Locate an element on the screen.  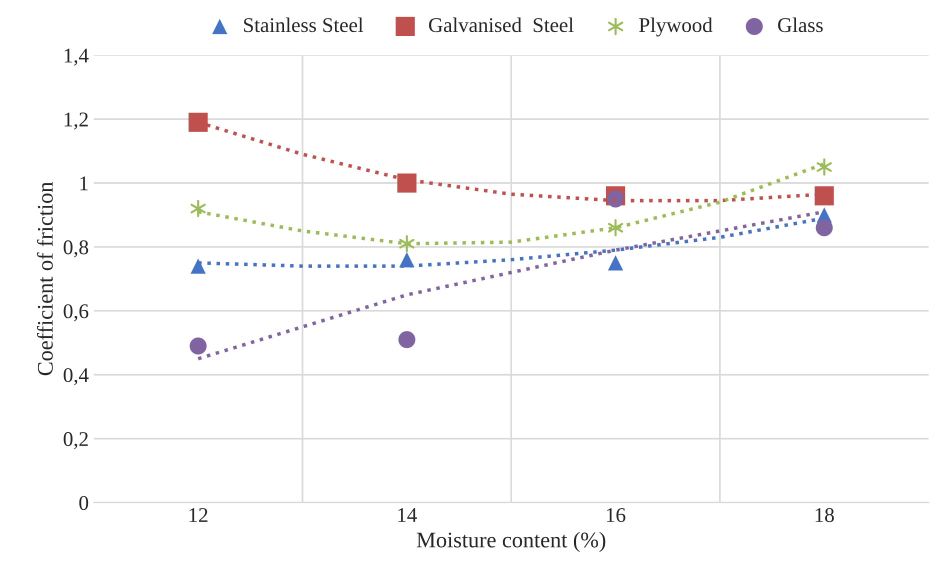
x-tick-label: 16 is located at coordinates (616, 515).